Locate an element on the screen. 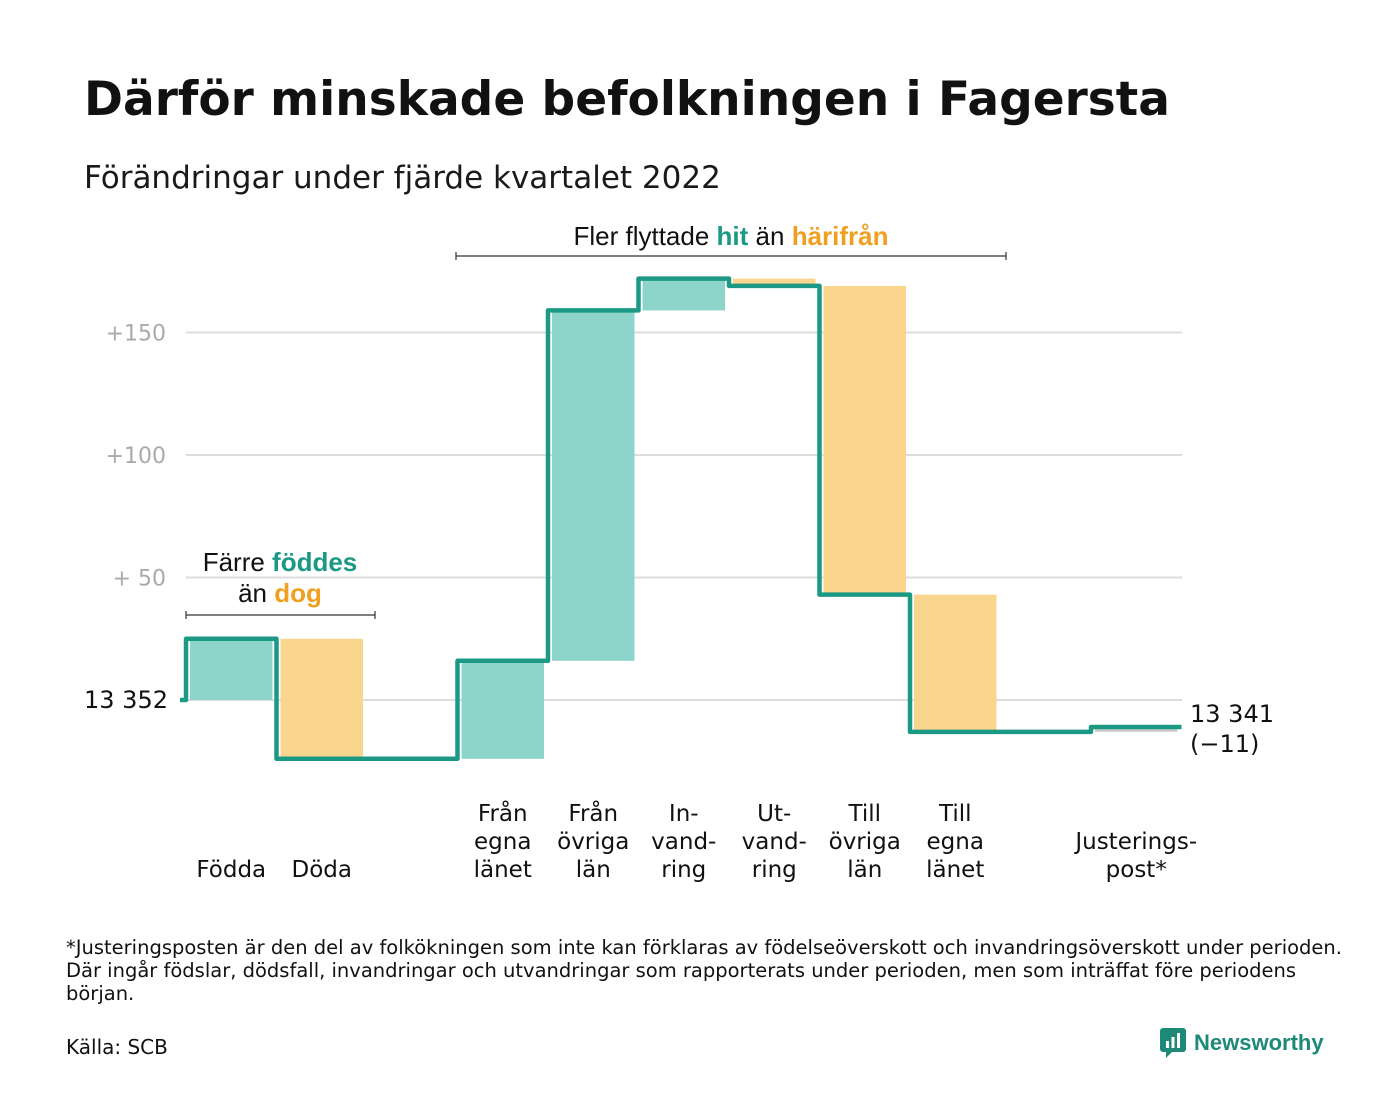  svg-text: Fler flyttade hit än härifrån is located at coordinates (730, 236).